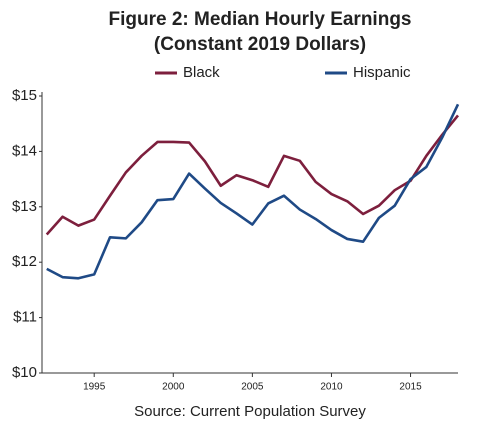  What do you see at coordinates (25, 317) in the screenshot?
I see `y-tick-label: $11` at bounding box center [25, 317].